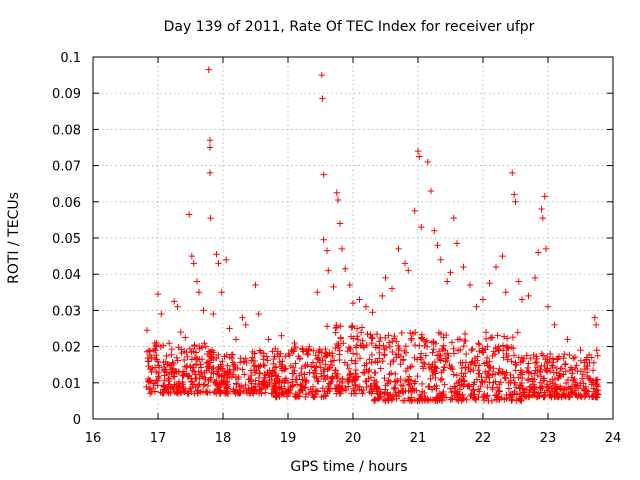  I want to click on y-tick-label: 0.06, so click(66, 203).